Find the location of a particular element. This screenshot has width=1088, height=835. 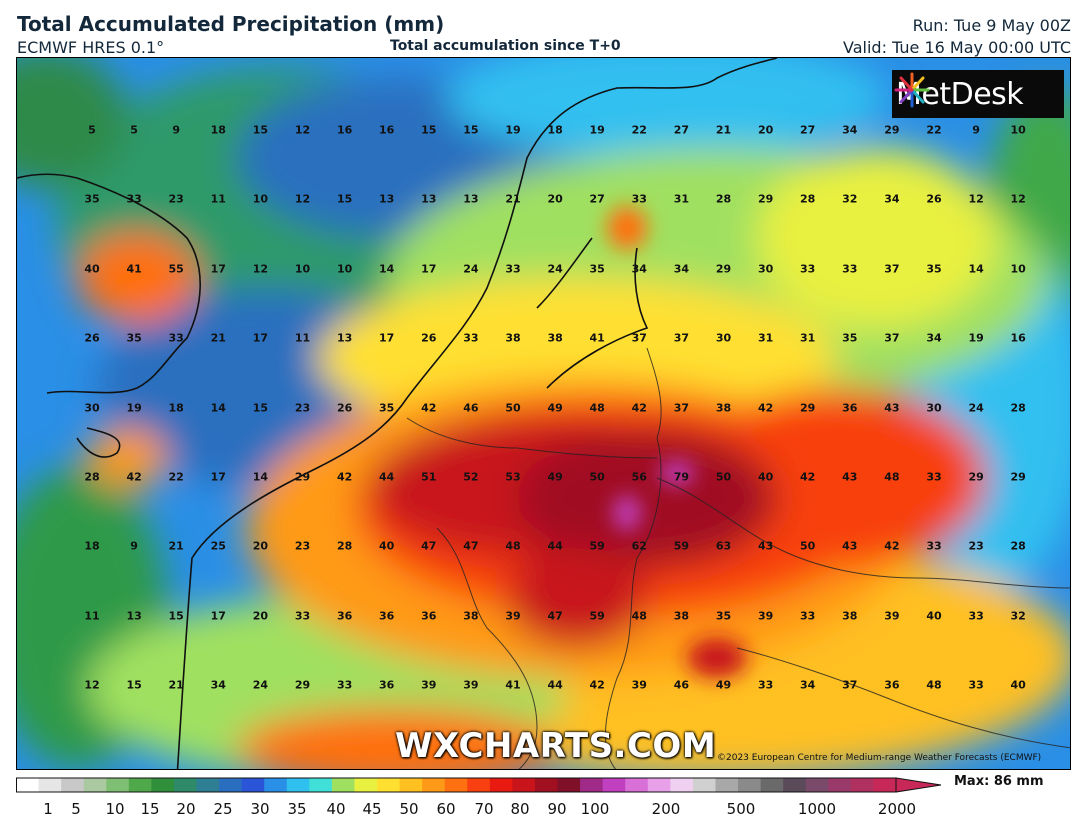

valid-time: Valid: Tue 16 May 00:00 UTC is located at coordinates (957, 47).